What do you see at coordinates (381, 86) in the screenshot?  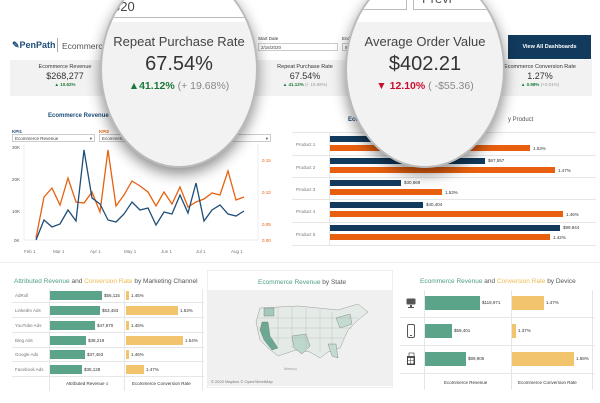 I see `down-arrow-icon: ▼` at bounding box center [381, 86].